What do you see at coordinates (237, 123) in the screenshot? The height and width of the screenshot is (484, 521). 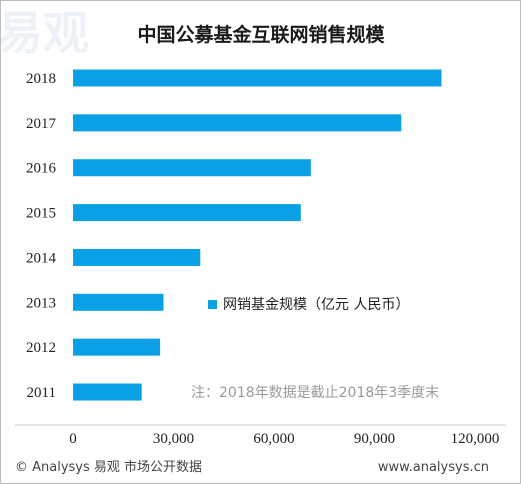 I see `bar-2017` at bounding box center [237, 123].